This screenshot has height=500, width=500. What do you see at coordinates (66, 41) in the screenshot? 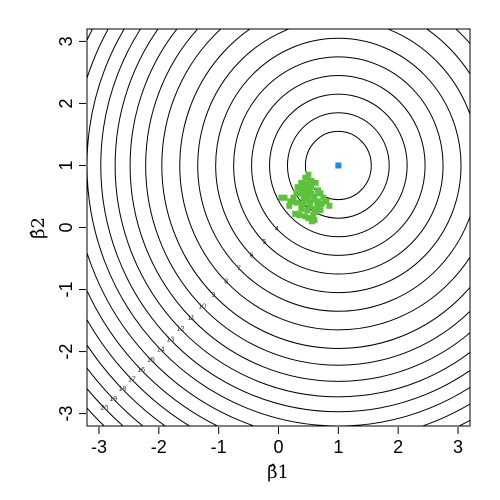
I see `y-tick-label: 3` at bounding box center [66, 41].